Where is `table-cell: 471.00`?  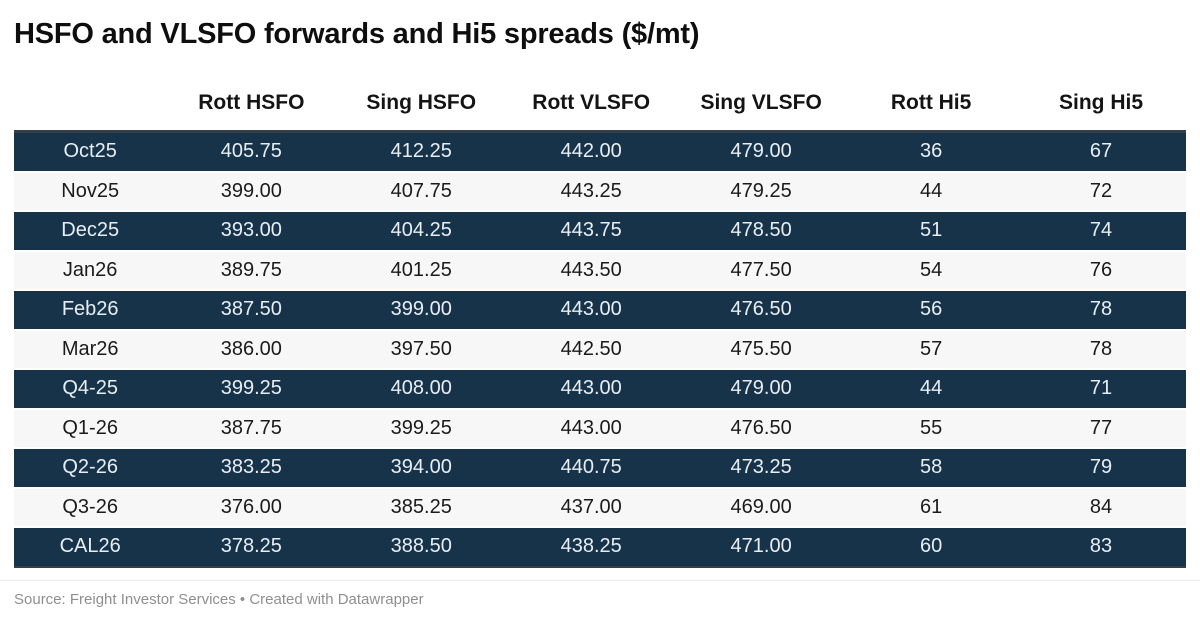
table-cell: 471.00 is located at coordinates (761, 546).